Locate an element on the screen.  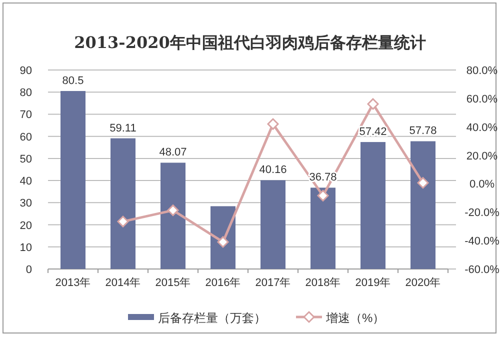
data-label: 57.42 is located at coordinates (373, 132).